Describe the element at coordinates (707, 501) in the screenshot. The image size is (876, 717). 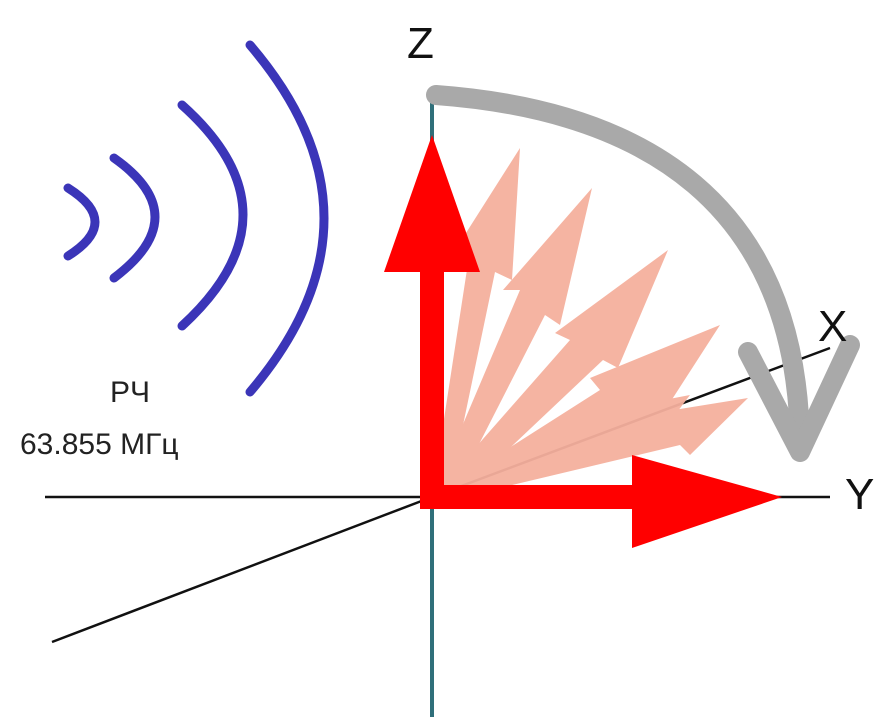
I see `y-vector-head` at that location.